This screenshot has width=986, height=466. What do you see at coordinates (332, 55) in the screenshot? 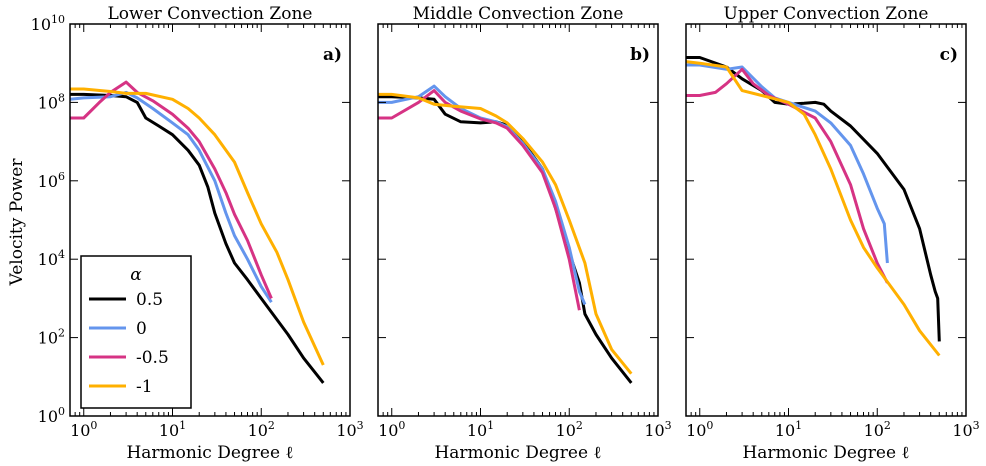
I see `panel-label: a)` at bounding box center [332, 55].